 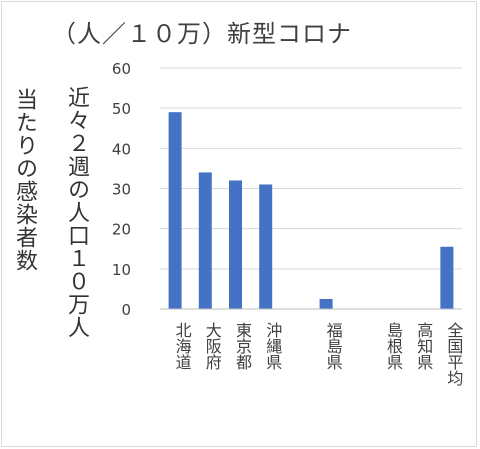 What do you see at coordinates (121, 109) in the screenshot?
I see `y-tick-label: 50` at bounding box center [121, 109].